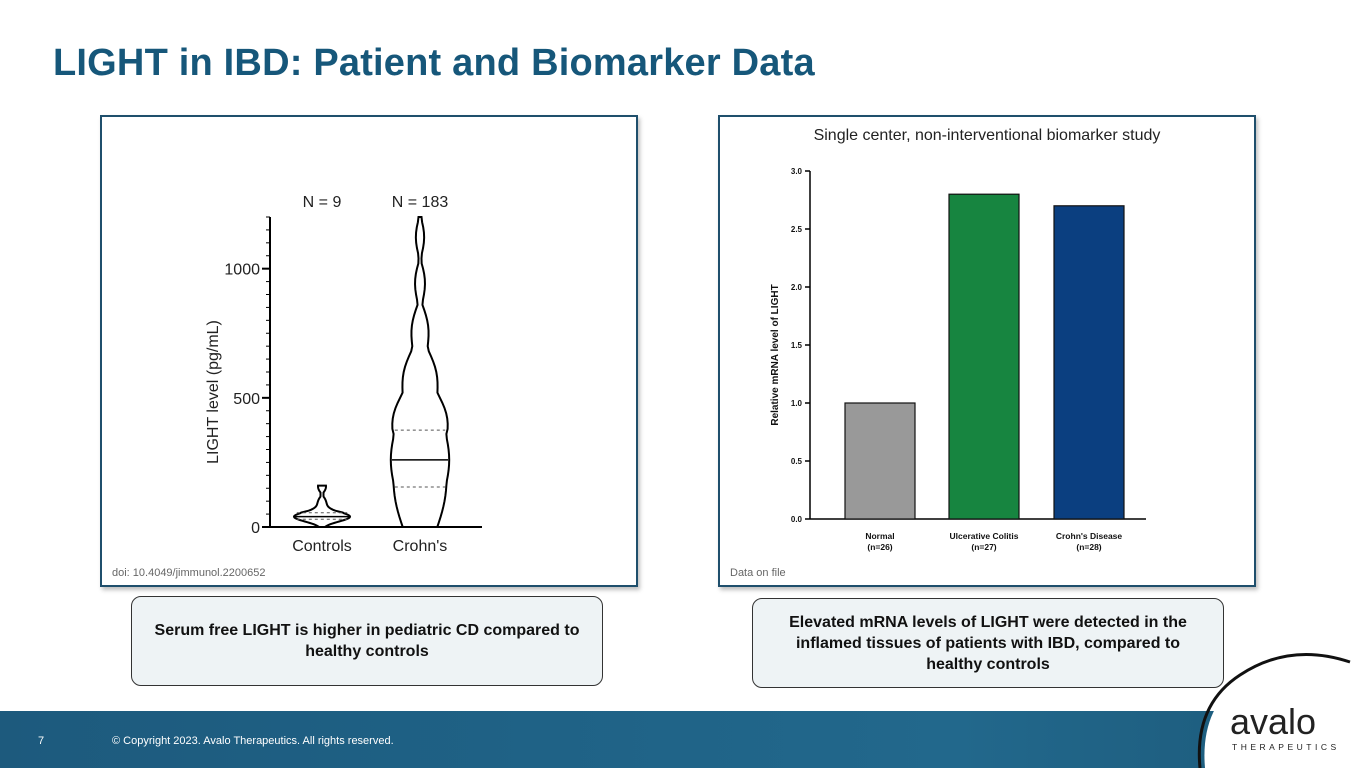 The height and width of the screenshot is (773, 1365). What do you see at coordinates (322, 546) in the screenshot?
I see `x-category-label: Controls` at bounding box center [322, 546].